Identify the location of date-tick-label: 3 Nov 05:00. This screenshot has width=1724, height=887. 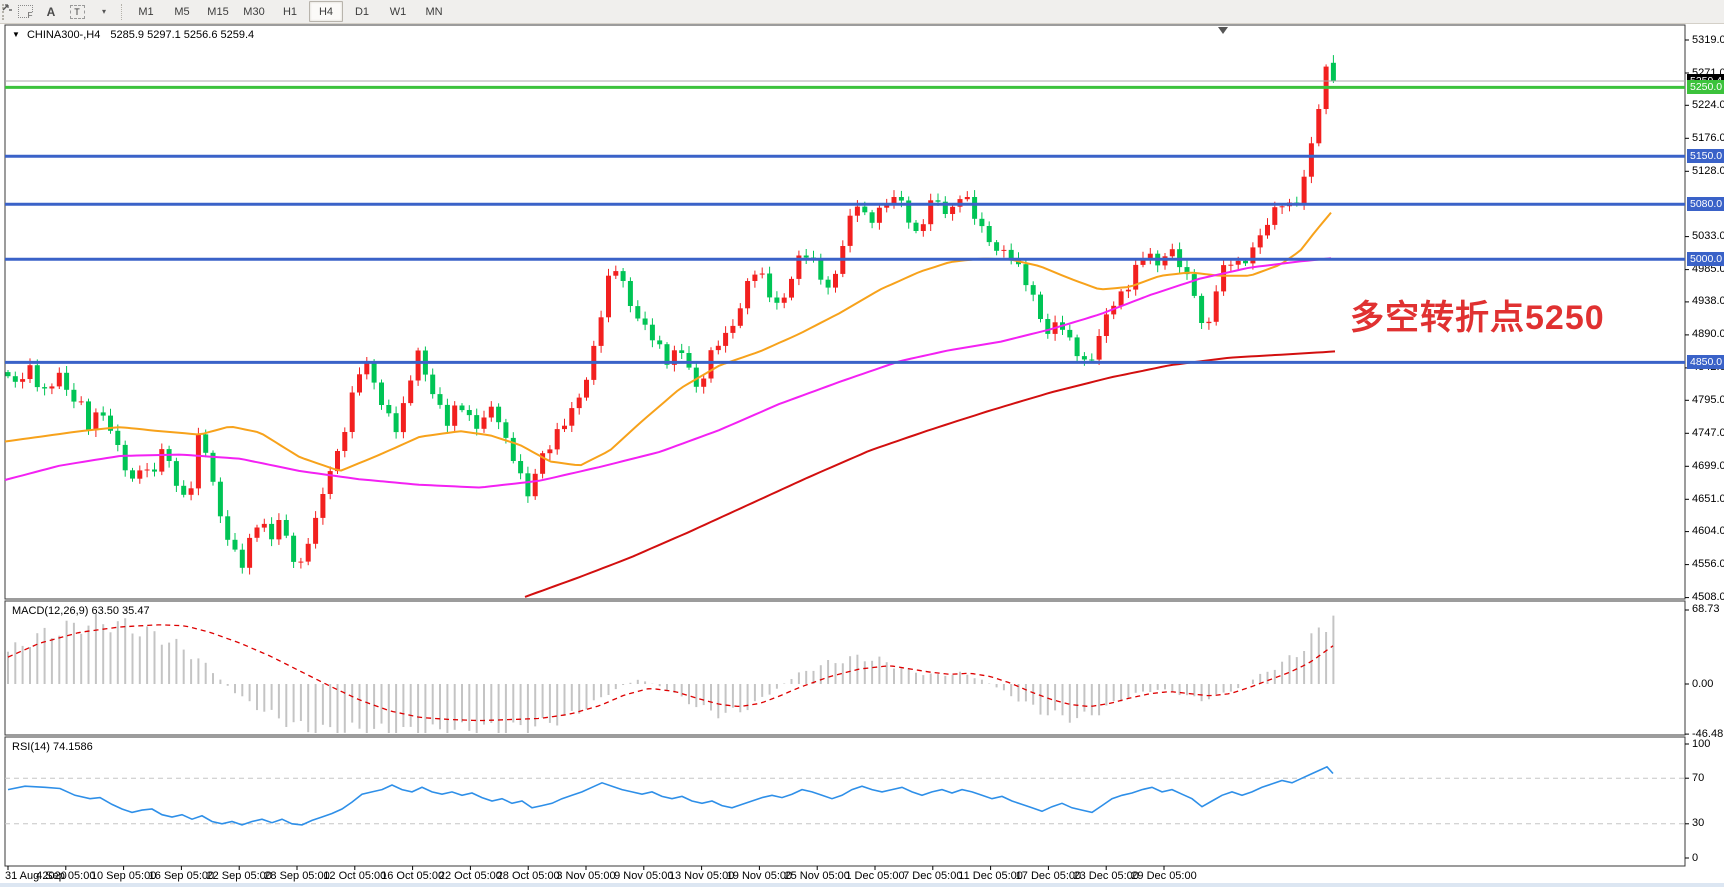
(586, 876).